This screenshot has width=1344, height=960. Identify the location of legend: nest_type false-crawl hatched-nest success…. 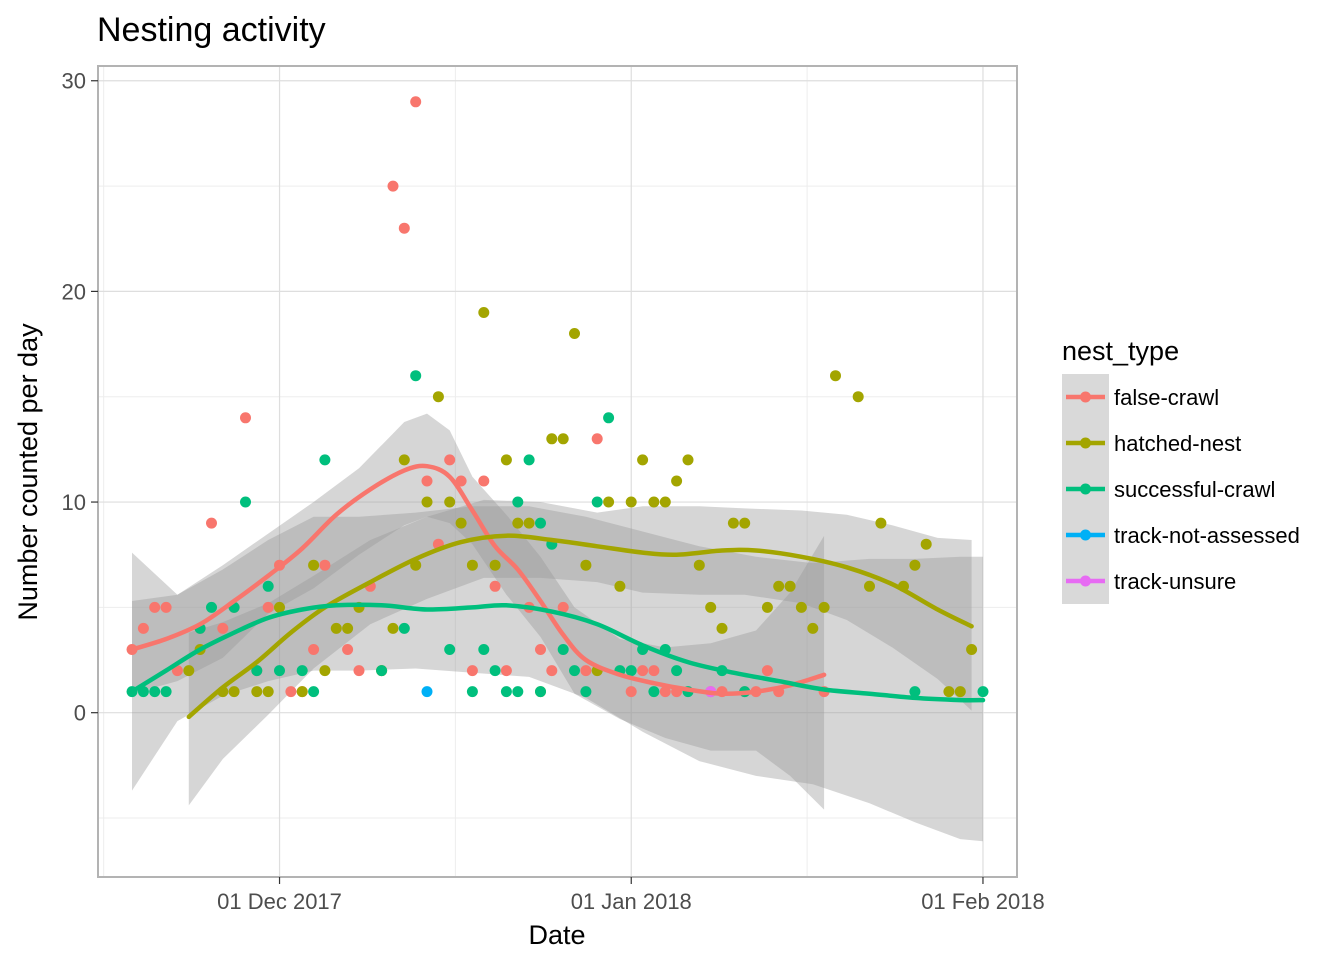
(1181, 470).